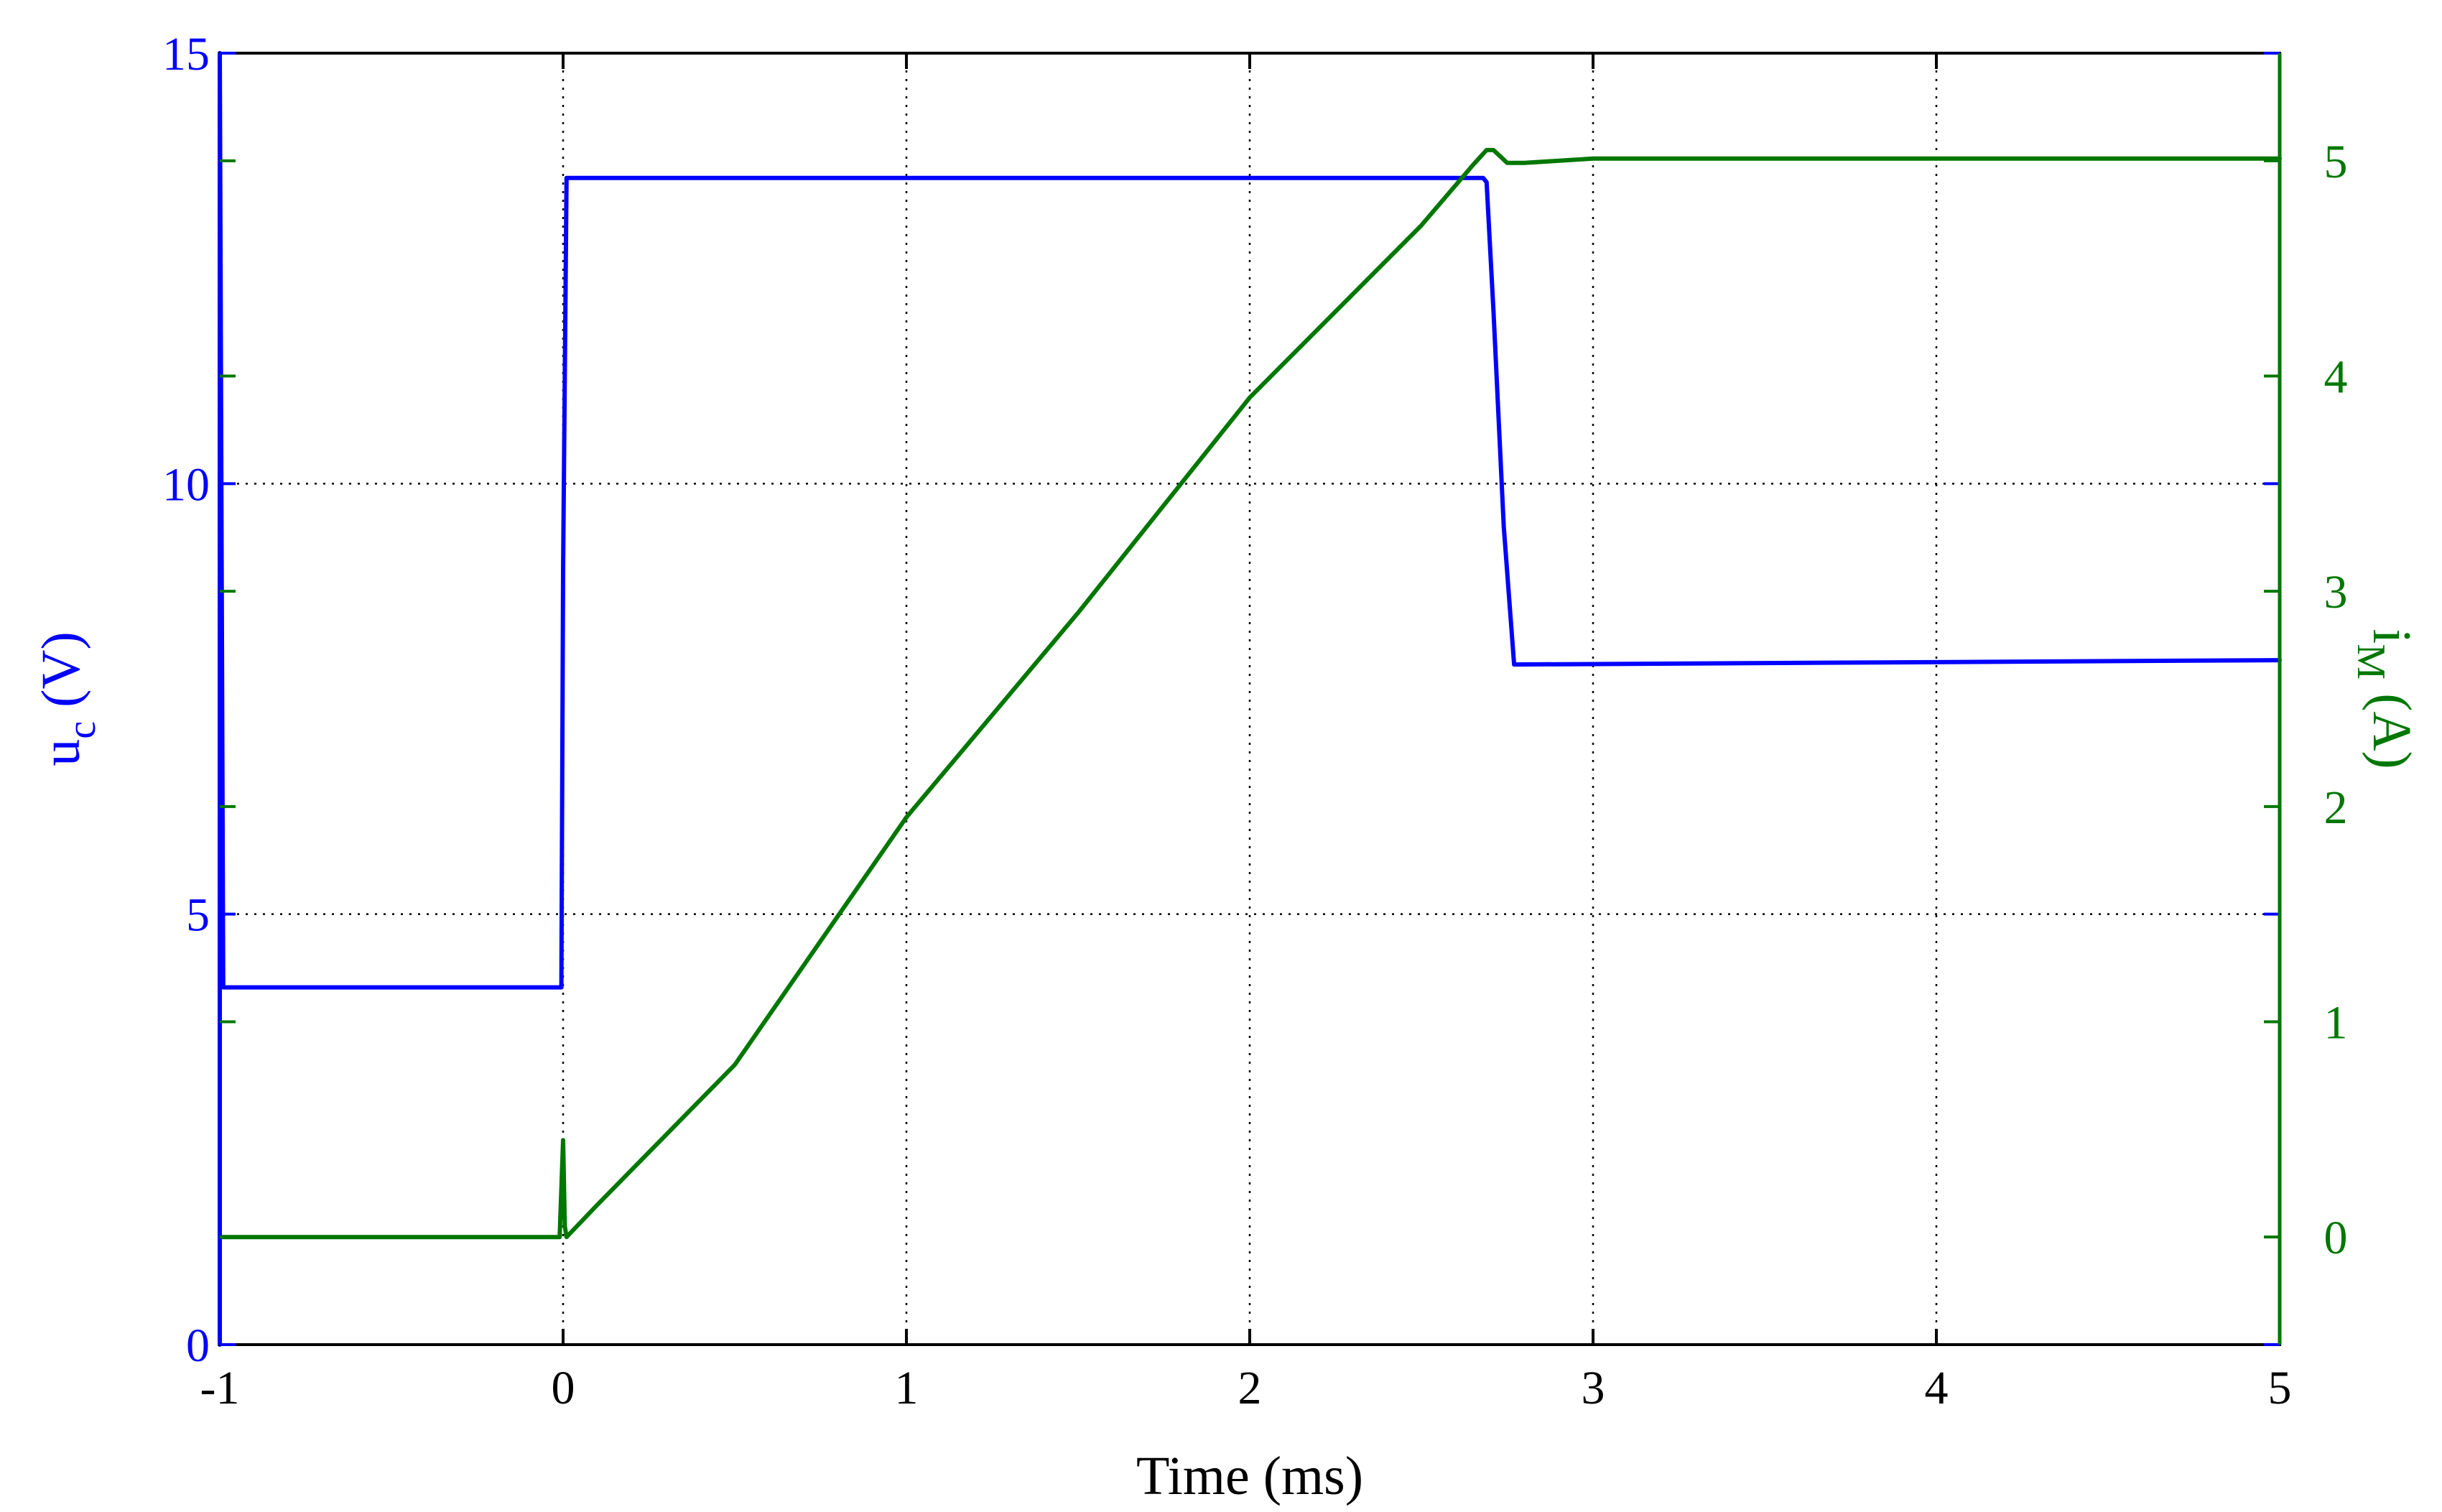 The width and height of the screenshot is (2442, 1512). What do you see at coordinates (1249, 1476) in the screenshot?
I see `x-axis-label: Time (ms)` at bounding box center [1249, 1476].